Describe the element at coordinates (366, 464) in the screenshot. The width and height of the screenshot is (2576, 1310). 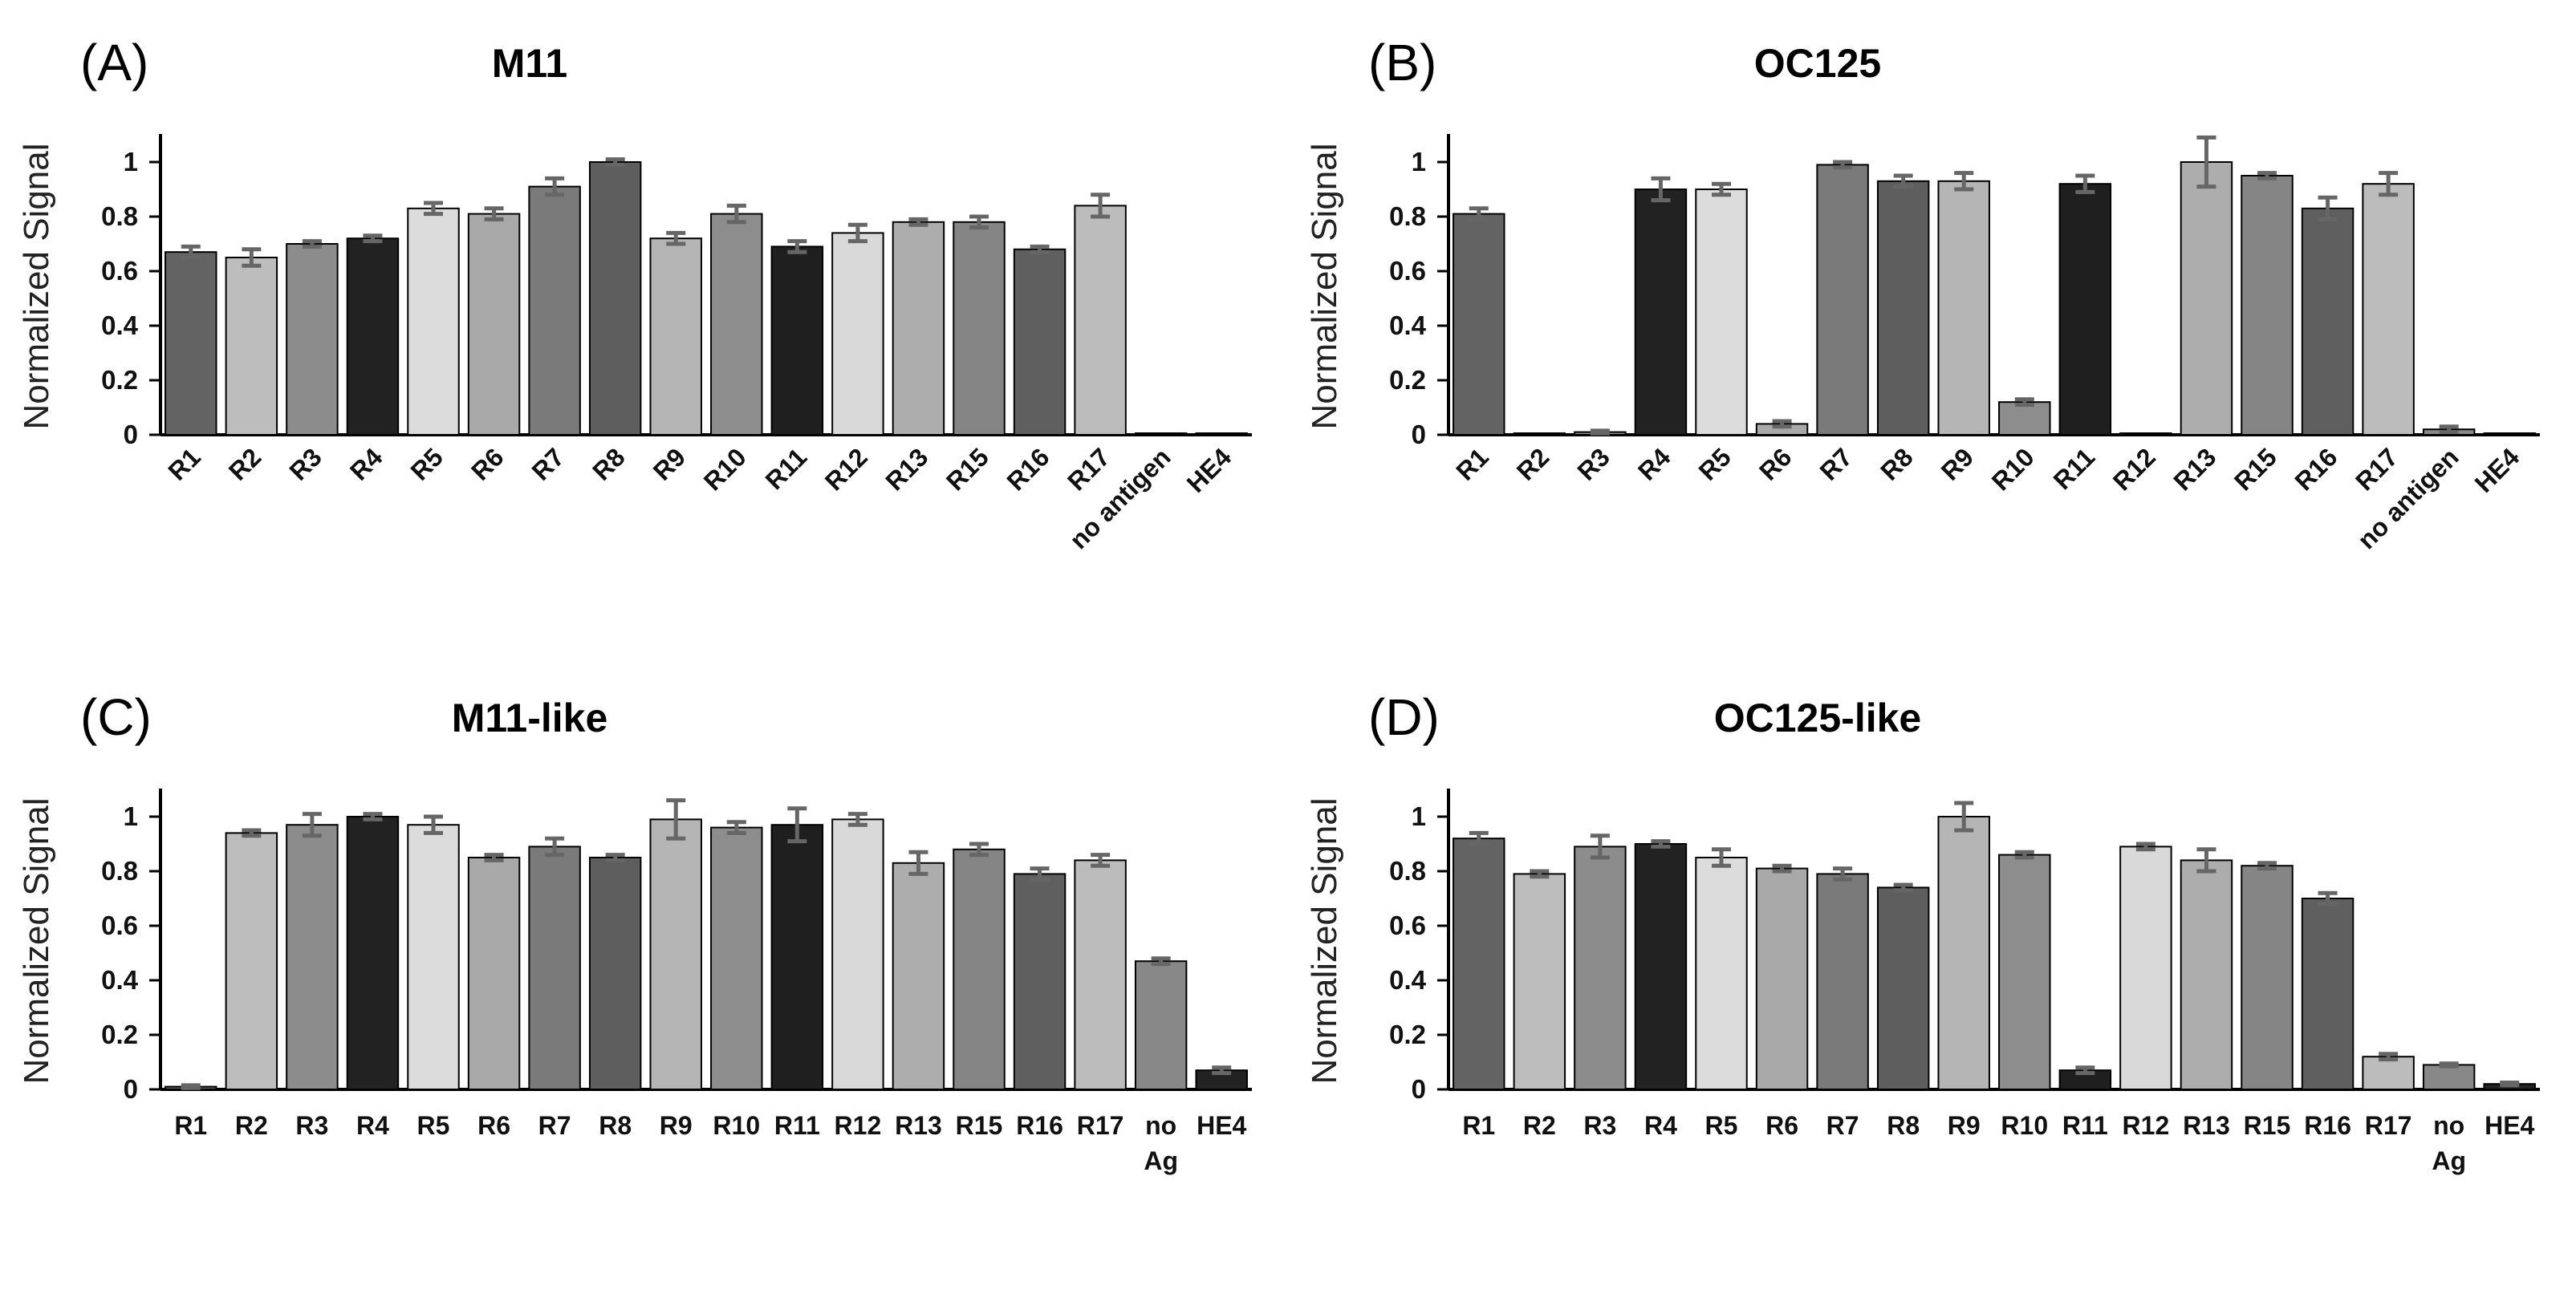
I see `x-tick-label: R4` at that location.